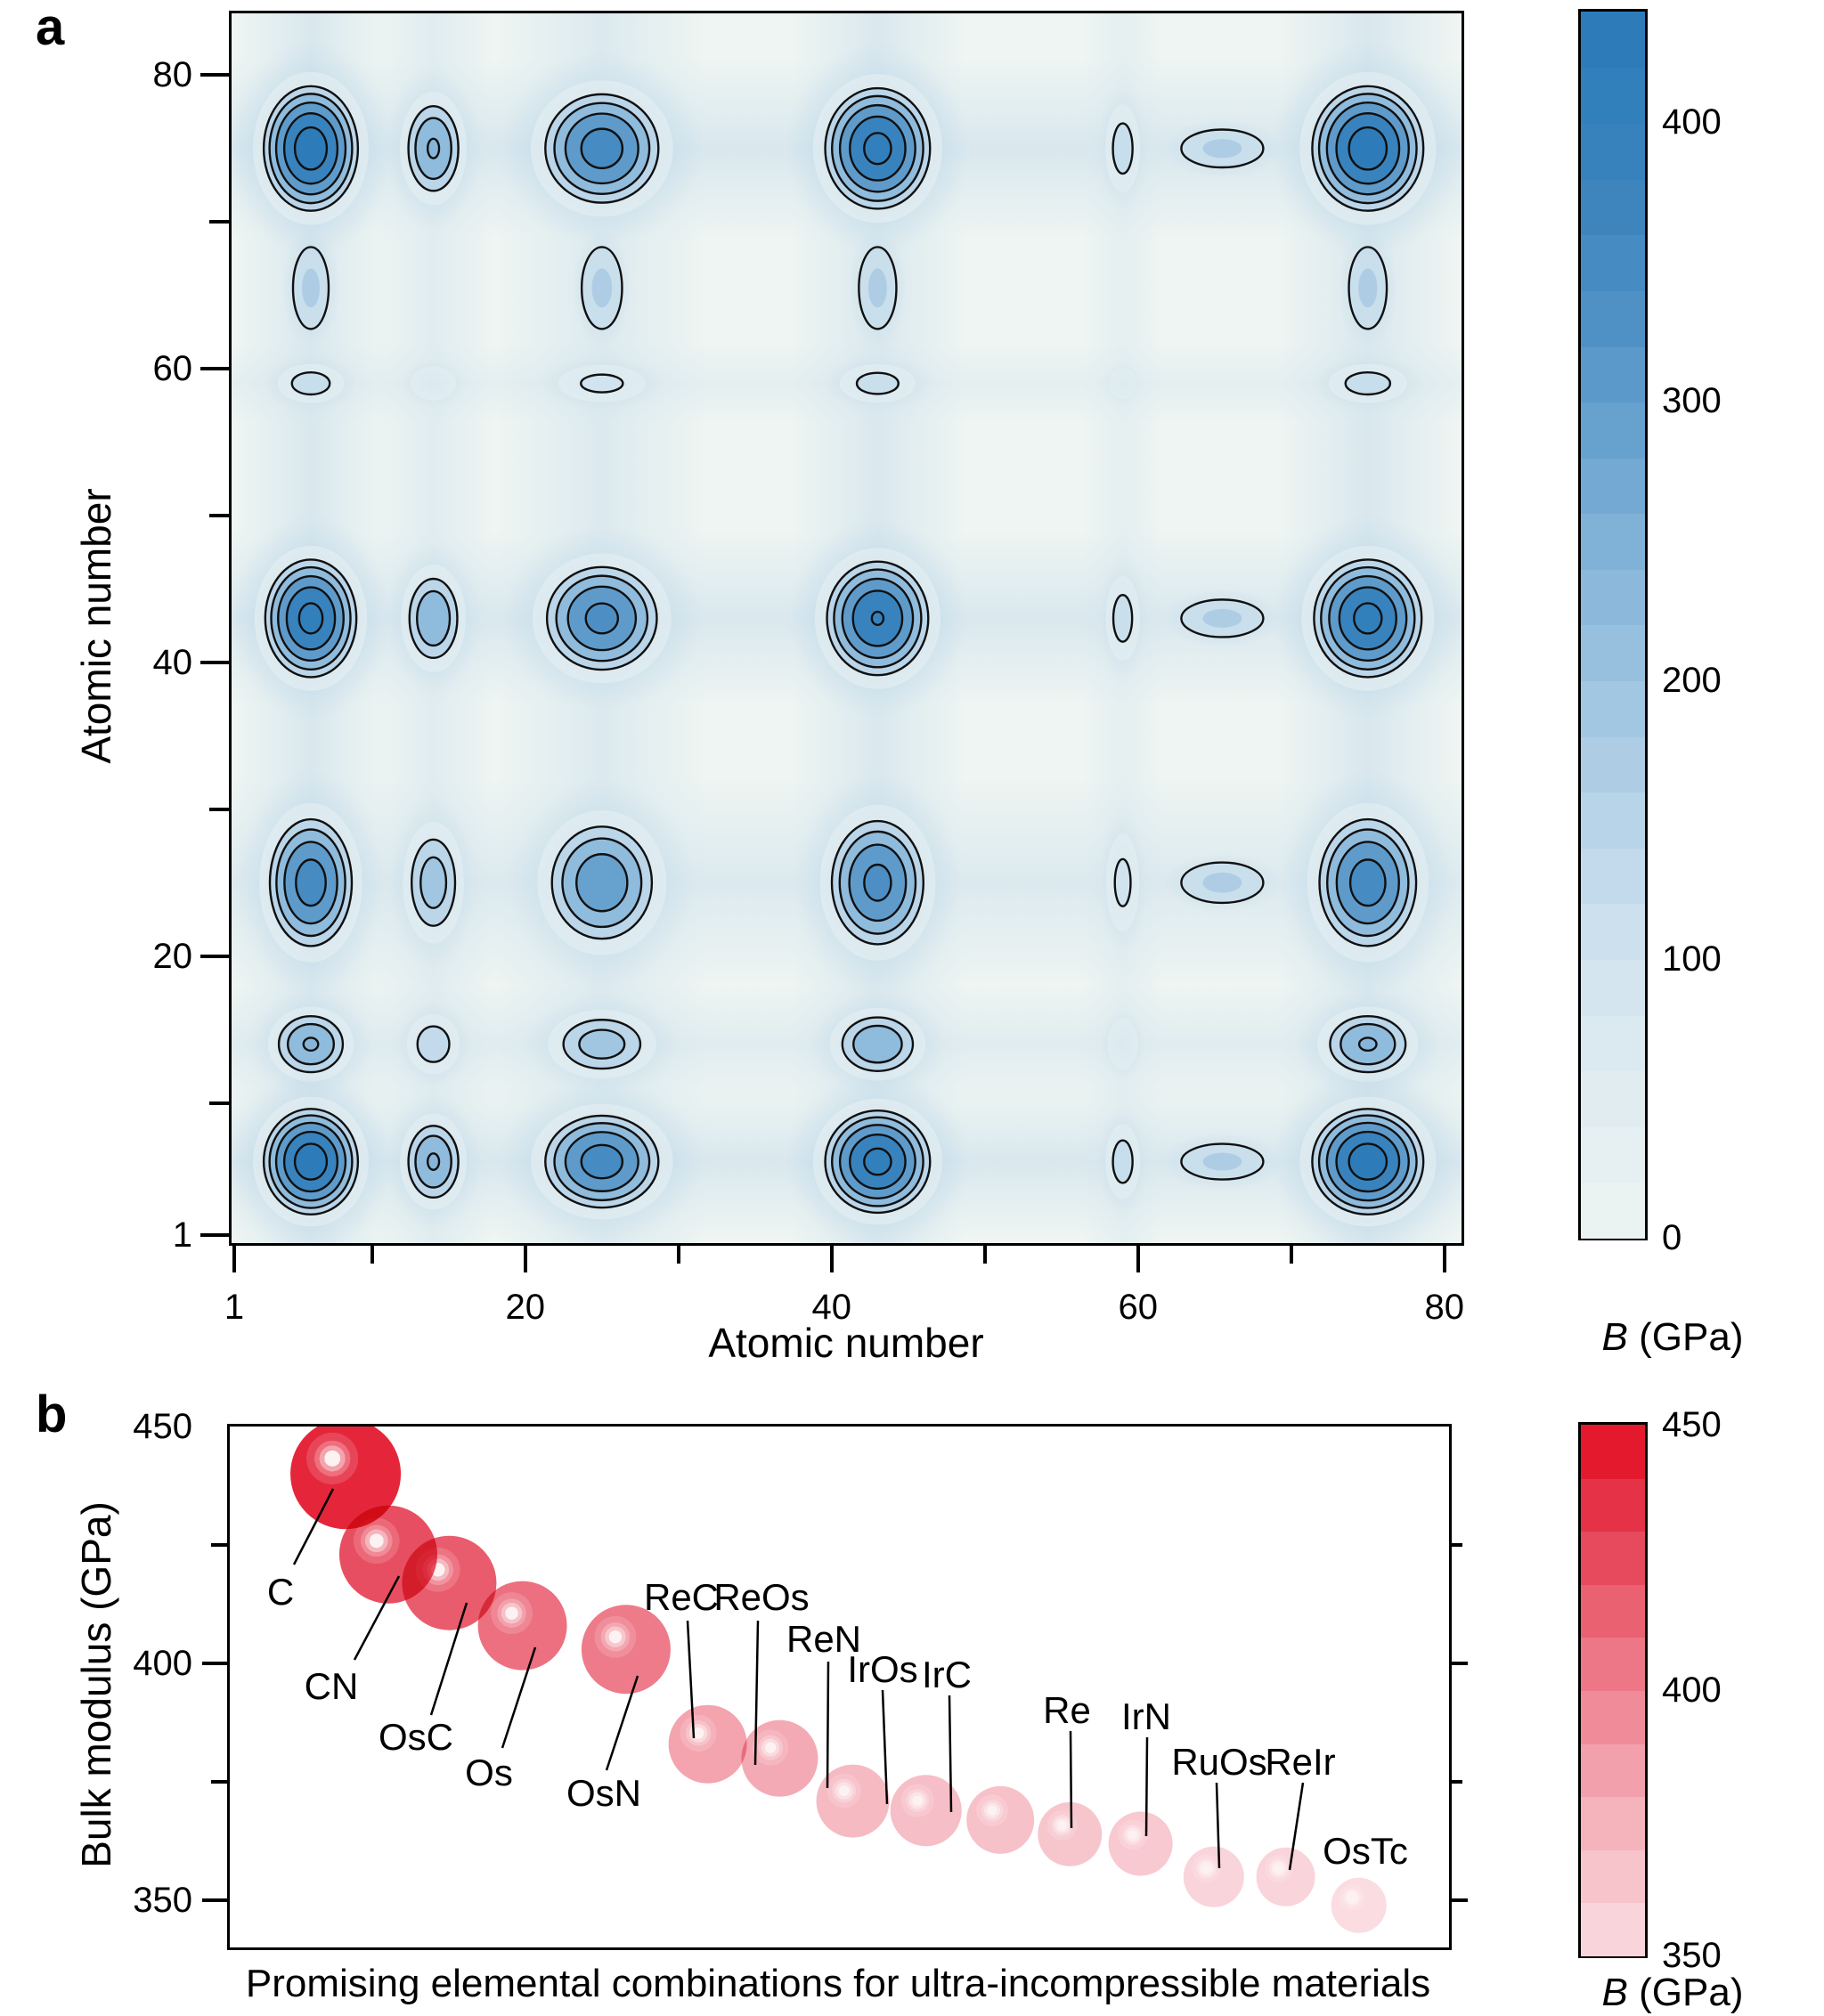 The image size is (1824, 2016). What do you see at coordinates (1692, 1690) in the screenshot?
I see `colorbar-b-tick-label-400: 400` at bounding box center [1692, 1690].